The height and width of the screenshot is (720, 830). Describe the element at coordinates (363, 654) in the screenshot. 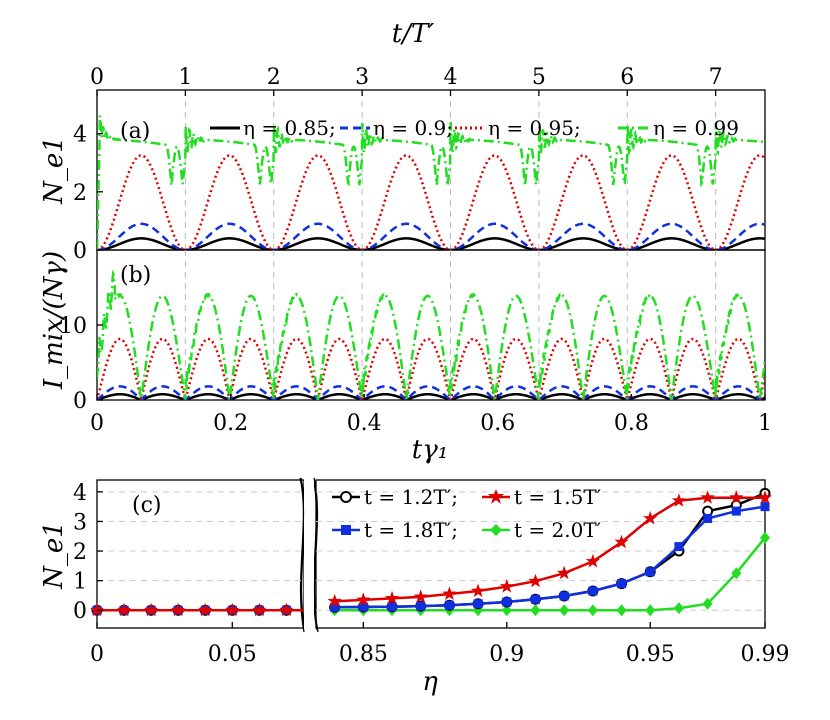

I see `tick-label-c-x-right: 0.85` at that location.